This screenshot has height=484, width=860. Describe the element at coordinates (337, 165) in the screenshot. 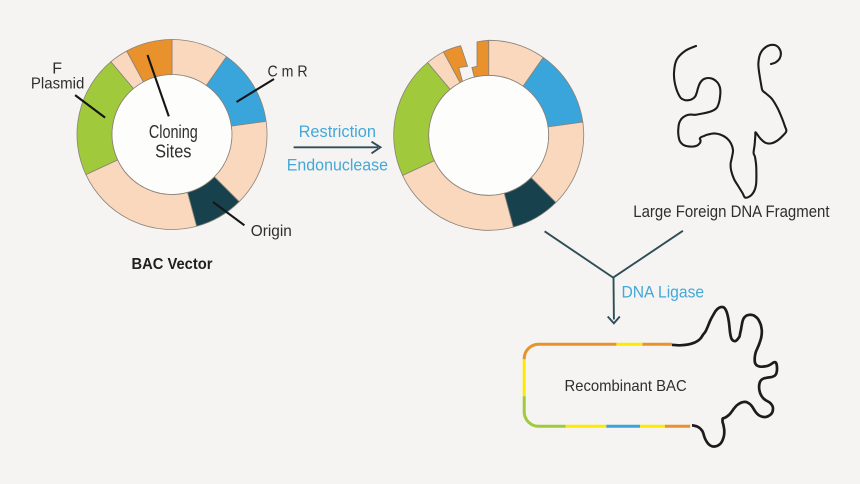

I see `svg-text: Endonuclease` at that location.